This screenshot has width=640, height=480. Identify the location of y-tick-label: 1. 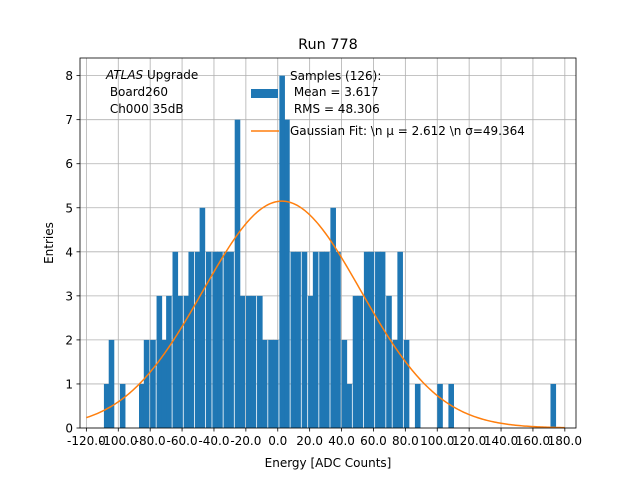
(69, 384).